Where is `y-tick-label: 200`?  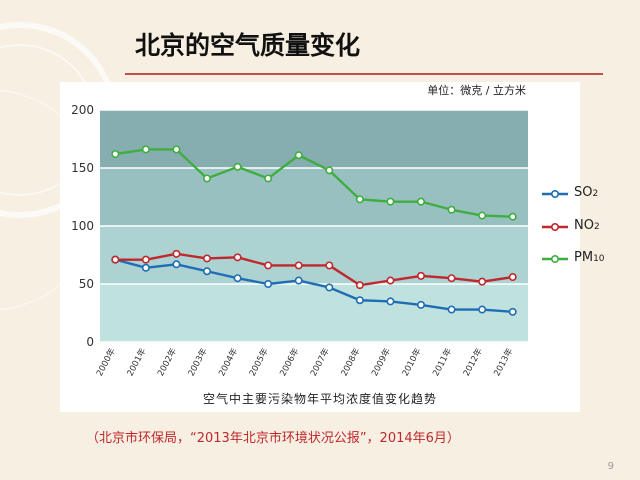 y-tick-label: 200 is located at coordinates (82, 110).